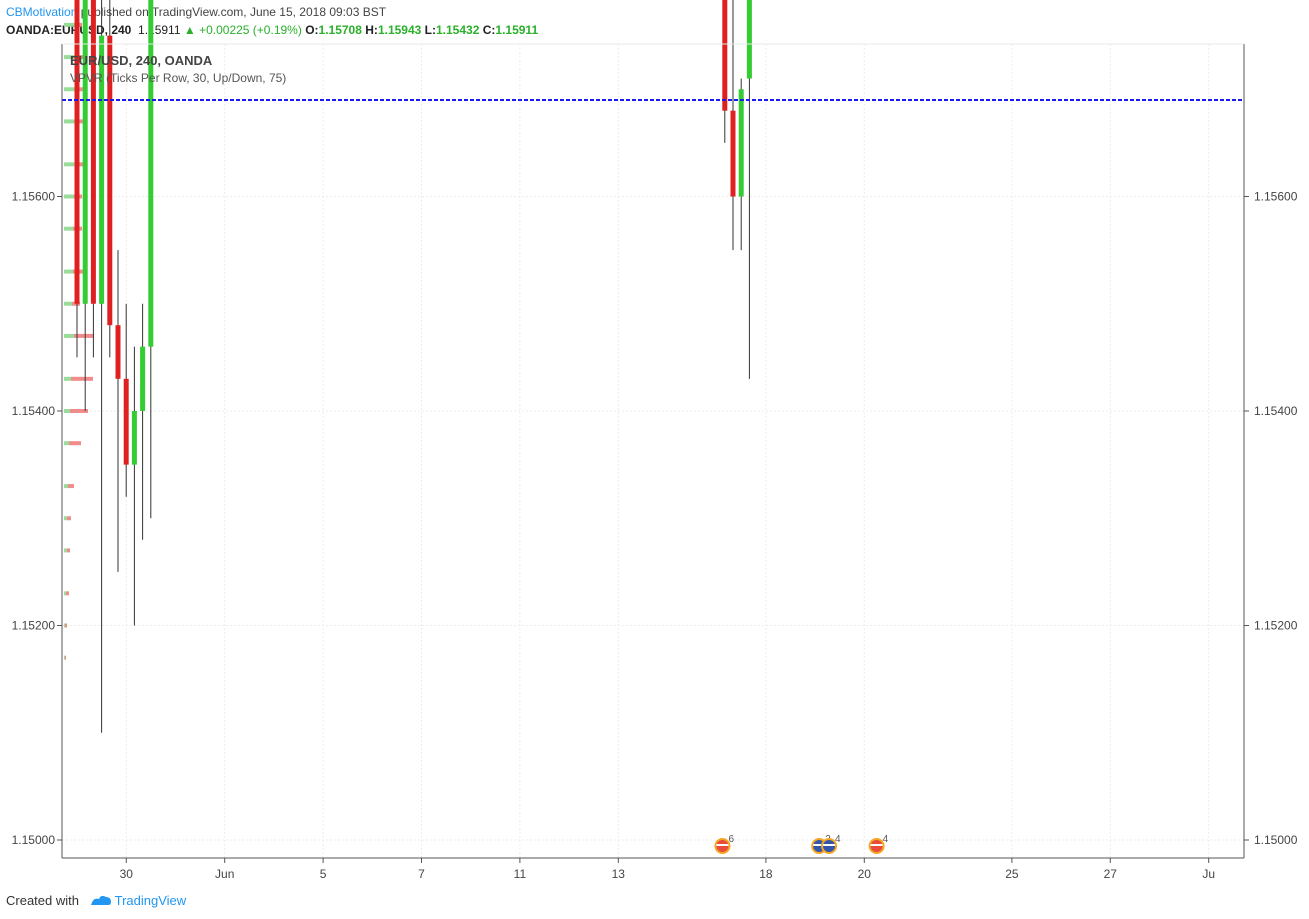 The width and height of the screenshot is (1309, 919). Describe the element at coordinates (42, 12) in the screenshot. I see `author-link: CBMotivation` at that location.